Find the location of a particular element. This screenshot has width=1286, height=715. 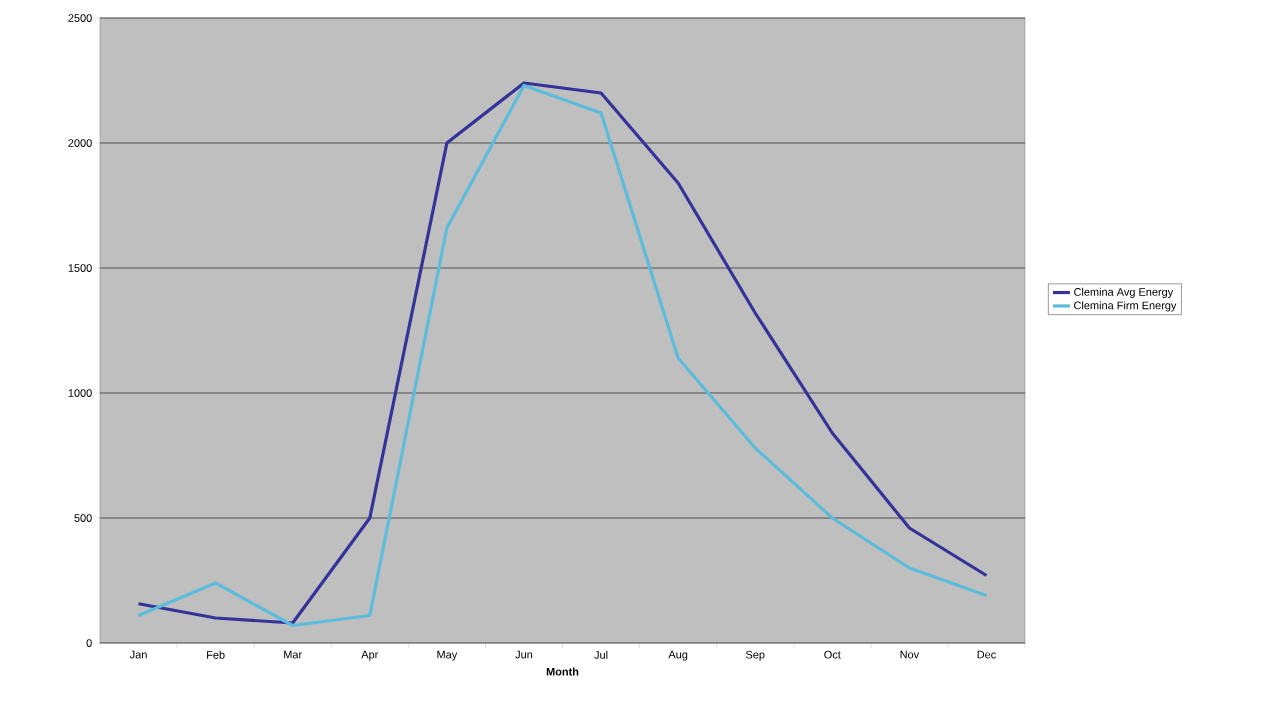

x-tick-label: Jan is located at coordinates (138, 654).